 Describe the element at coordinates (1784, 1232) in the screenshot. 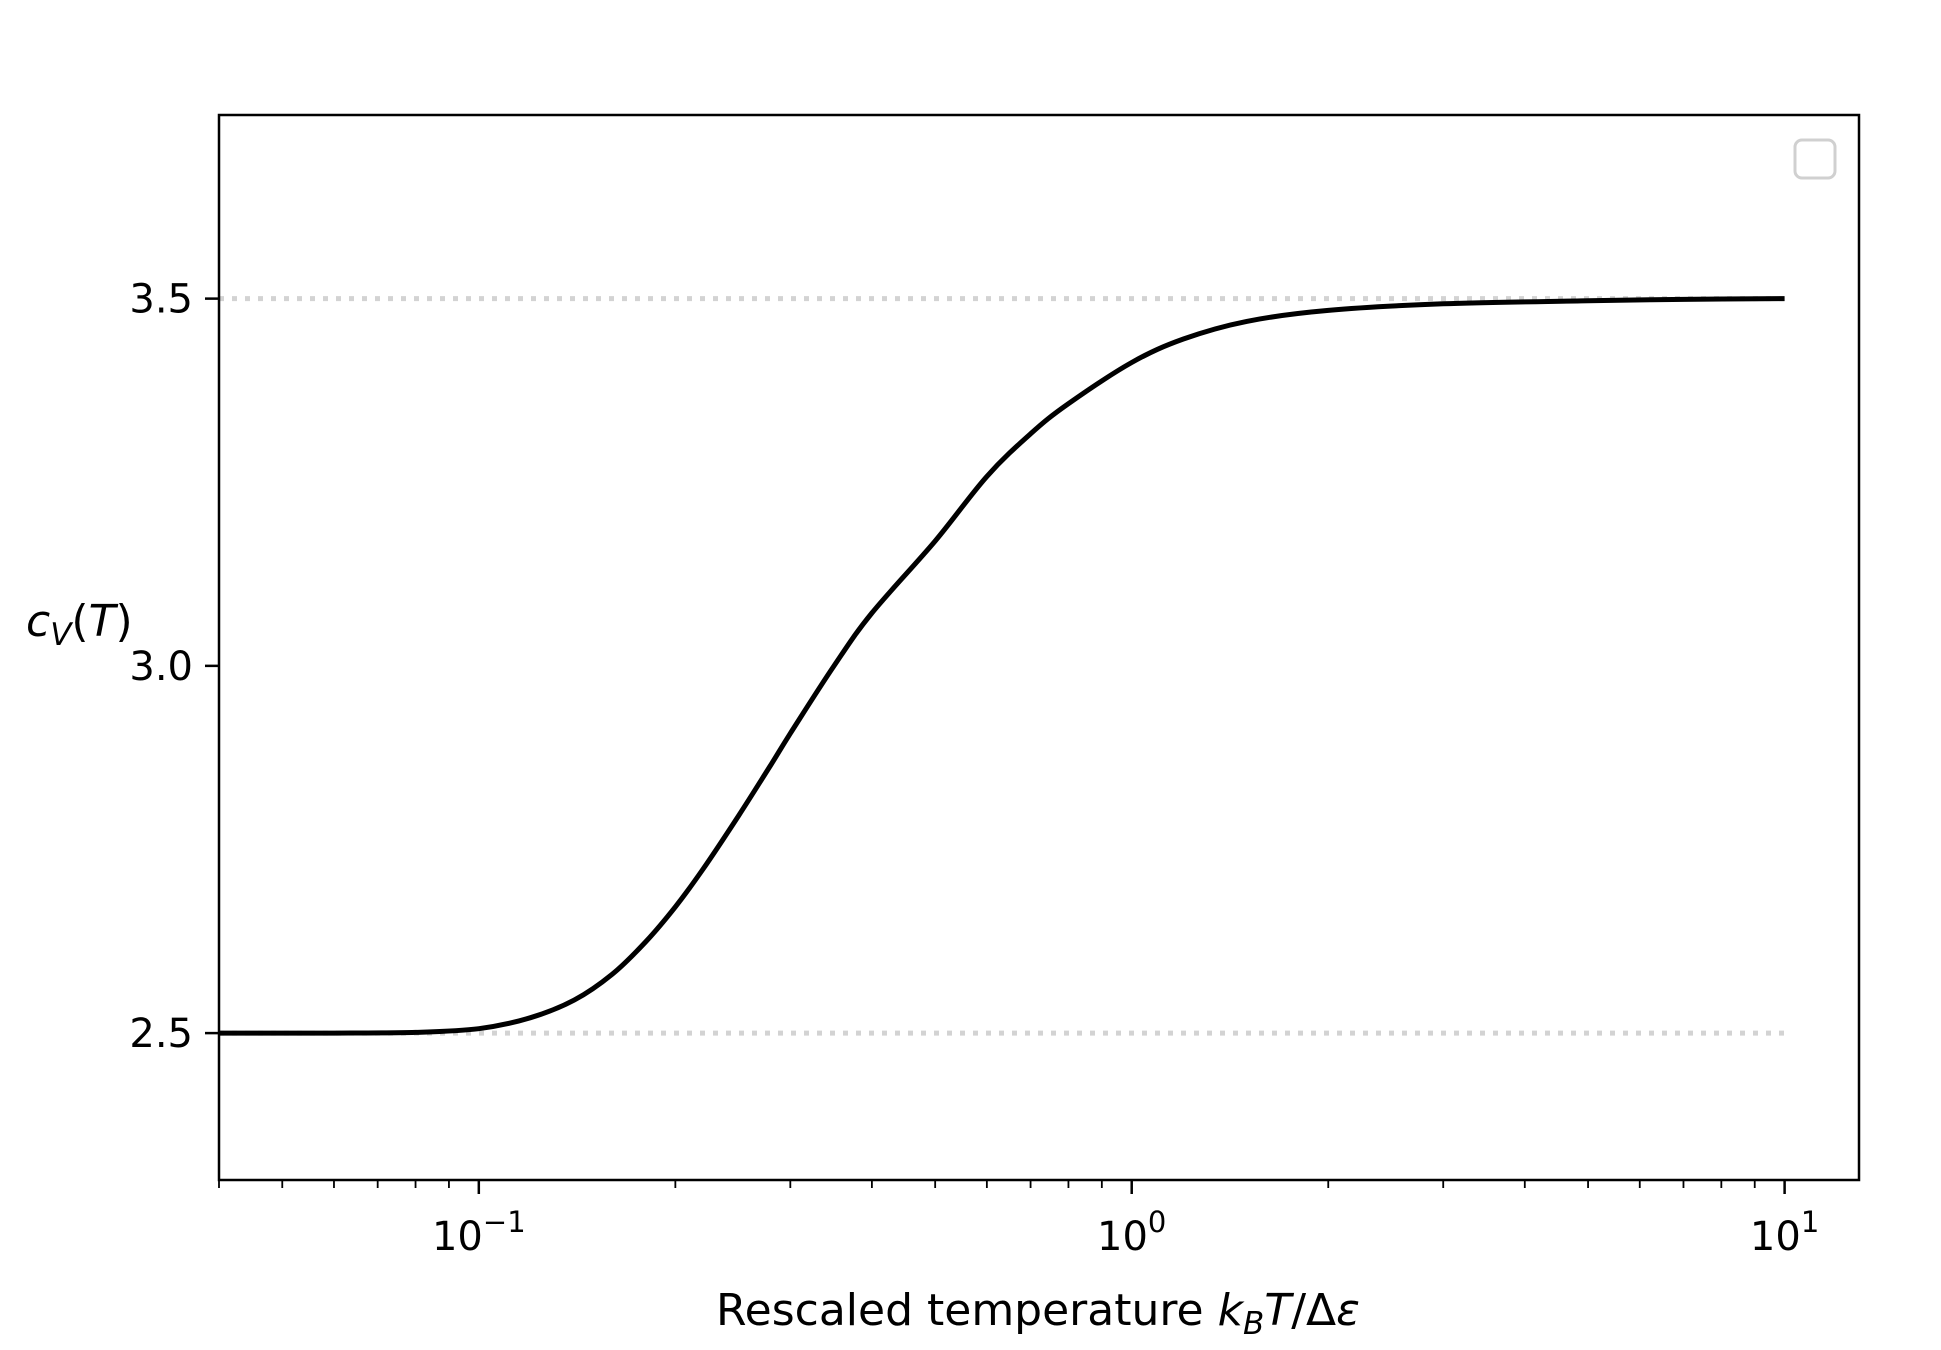

I see `x-tick-label-3: 10¹` at that location.